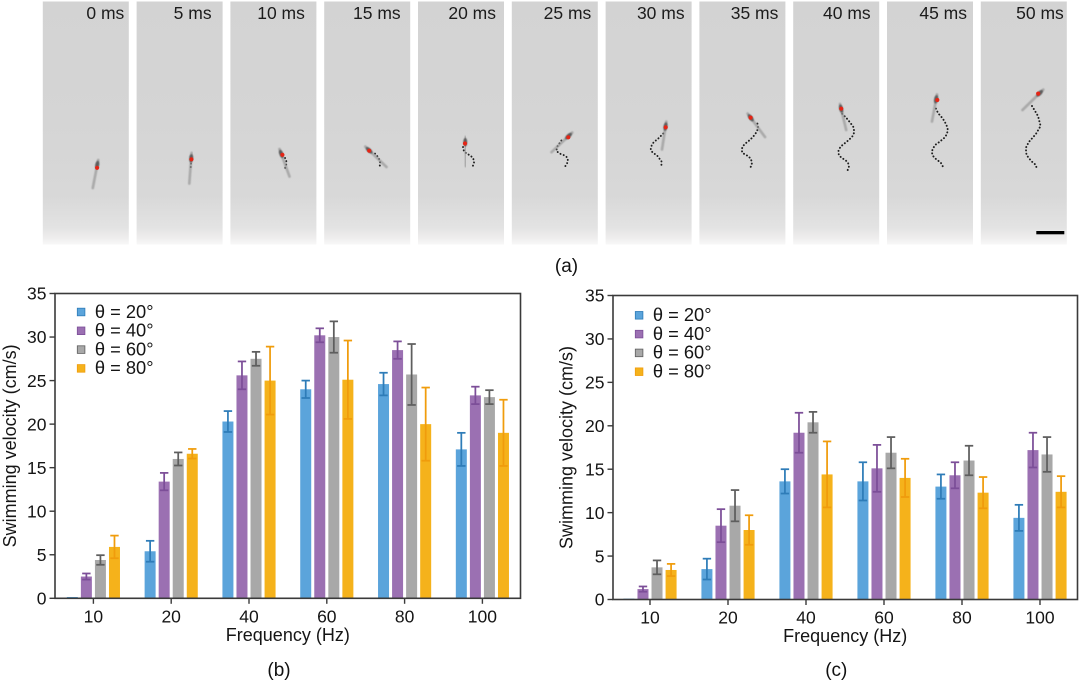  Describe the element at coordinates (661, 13) in the screenshot. I see `svg-text: 30 ms` at that location.